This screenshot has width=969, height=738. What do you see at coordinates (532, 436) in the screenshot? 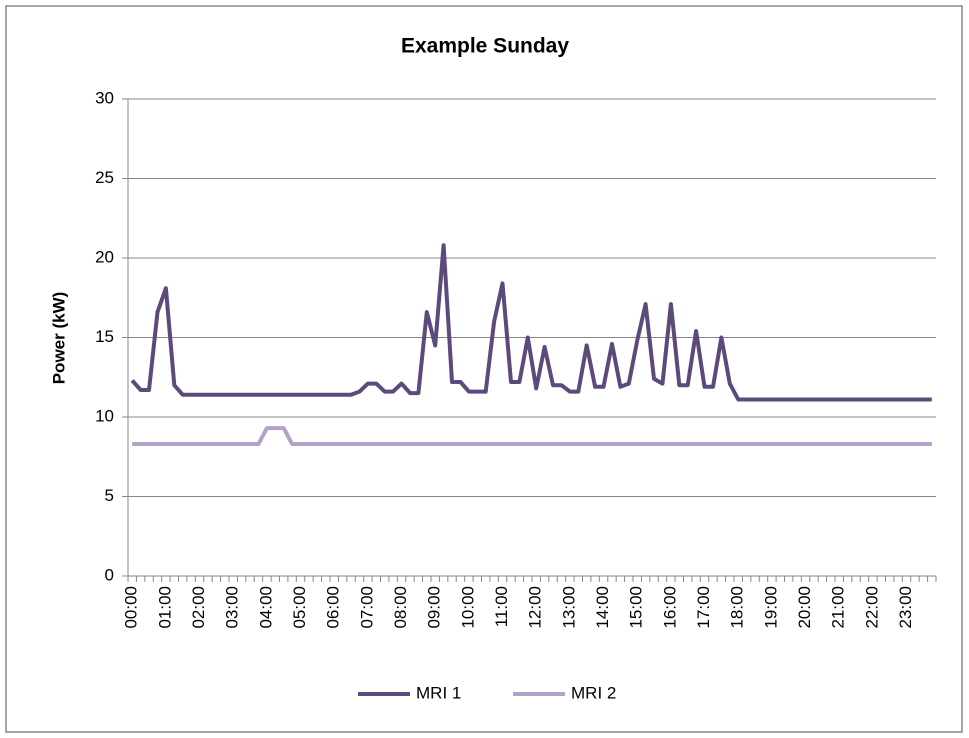
I see `line-series` at bounding box center [532, 436].